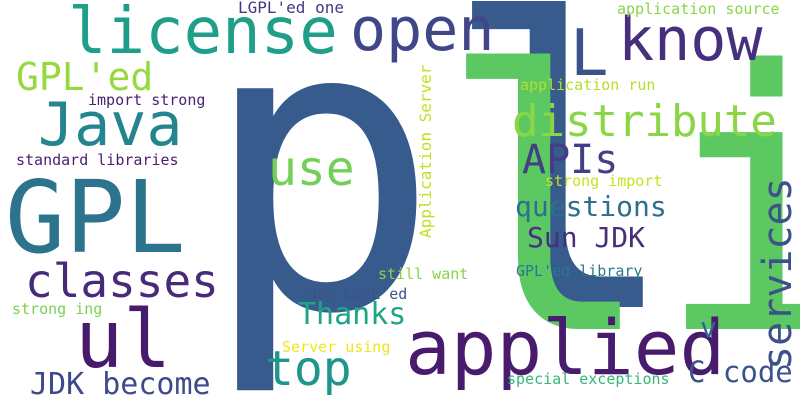 This screenshot has width=800, height=400. Describe the element at coordinates (708, 327) in the screenshot. I see `word-v: v` at that location.